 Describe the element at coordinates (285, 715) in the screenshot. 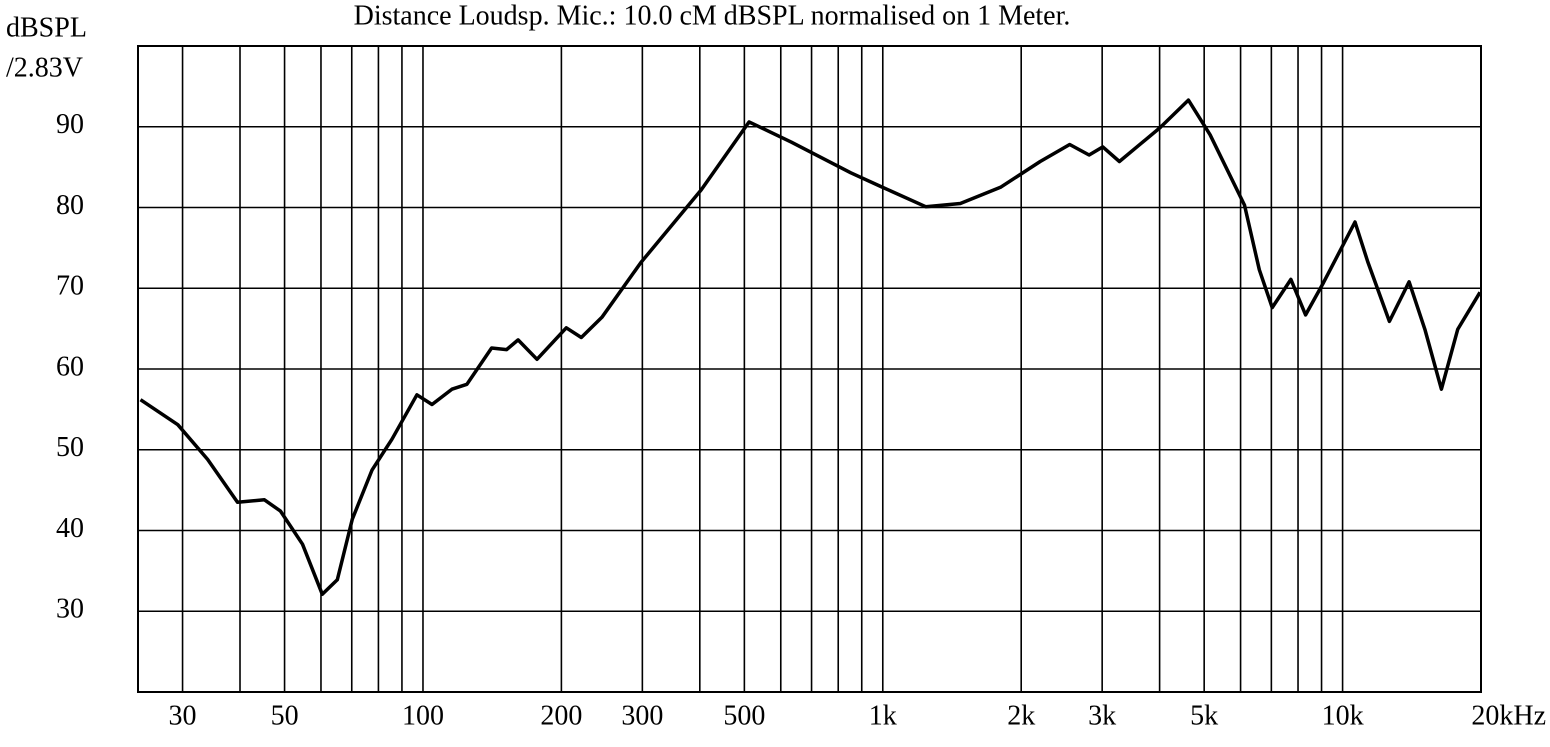

I see `x-tick-label: 50` at that location.